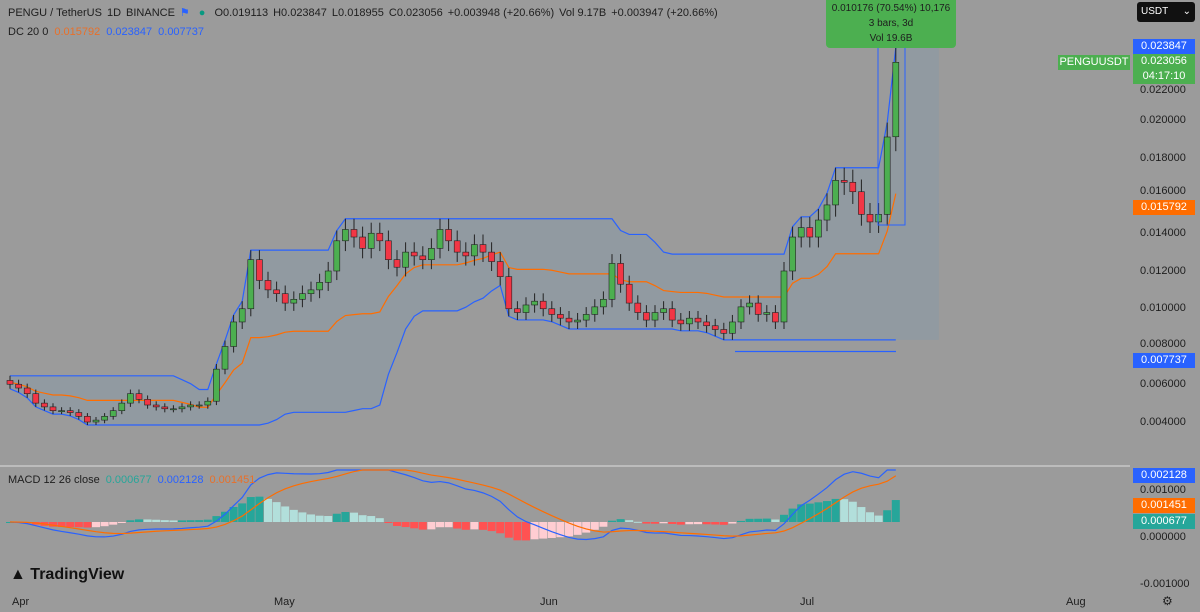 The image size is (1200, 612). What do you see at coordinates (1163, 384) in the screenshot?
I see `price-tick: 0.006000` at bounding box center [1163, 384].